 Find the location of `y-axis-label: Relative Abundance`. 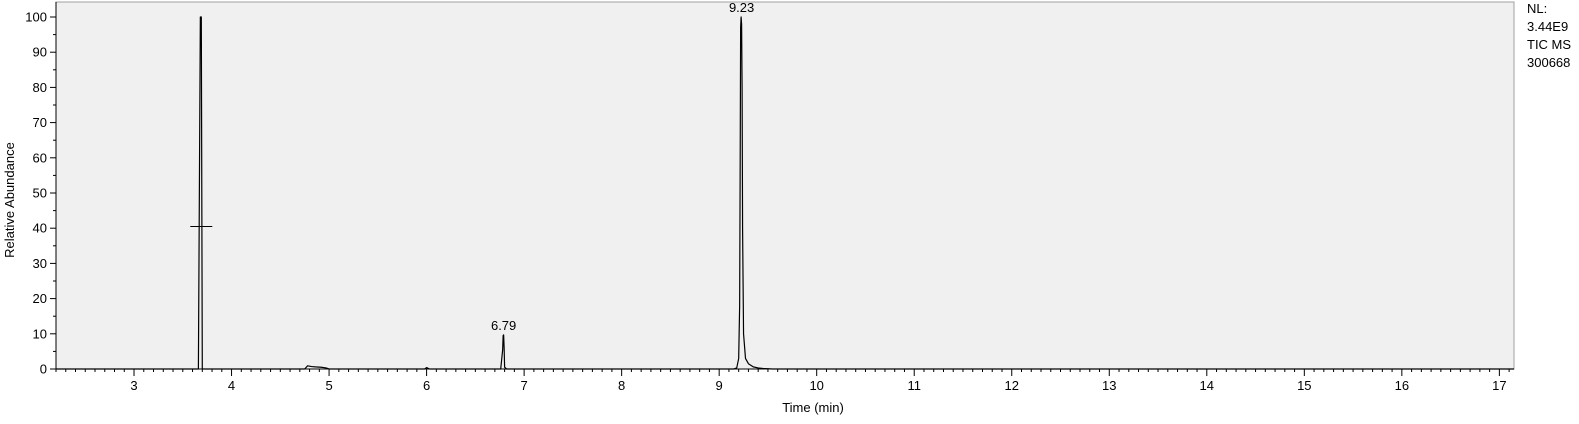

y-axis-label: Relative Abundance is located at coordinates (9, 200).